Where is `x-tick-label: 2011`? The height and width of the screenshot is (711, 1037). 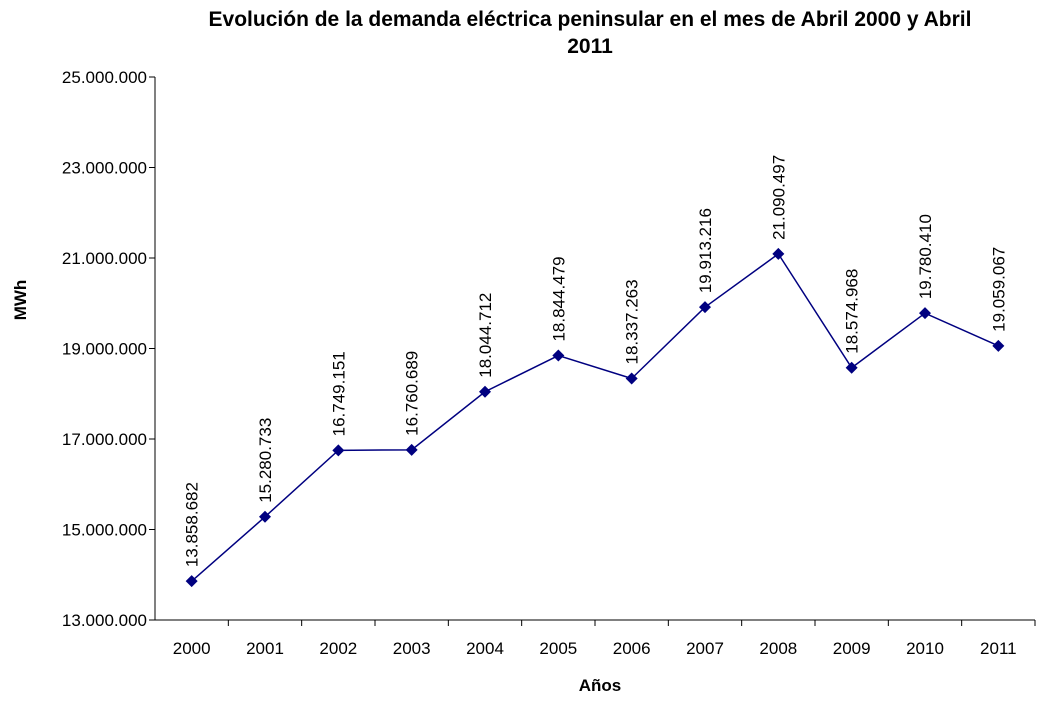
x-tick-label: 2011 is located at coordinates (998, 648).